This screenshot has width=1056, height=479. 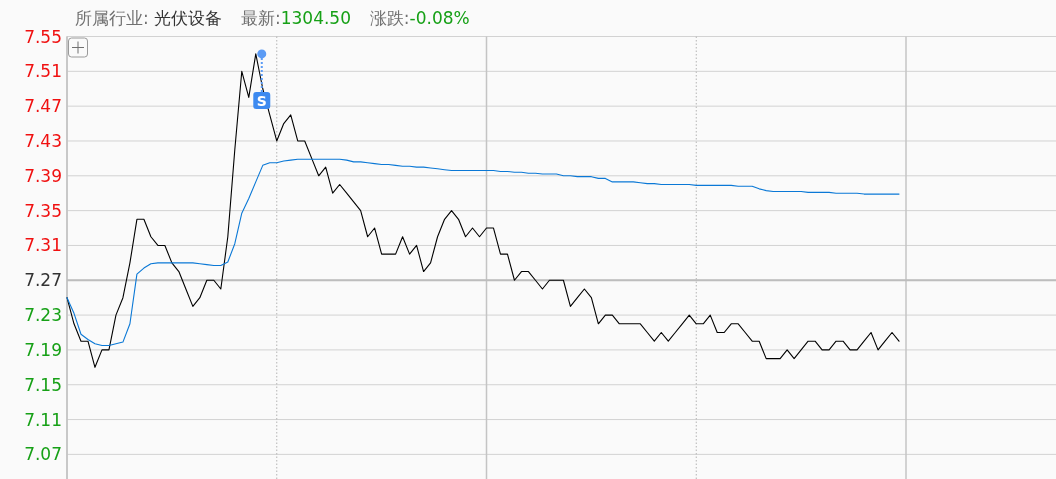 I want to click on y-tick-label: 7.43, so click(x=43, y=140).